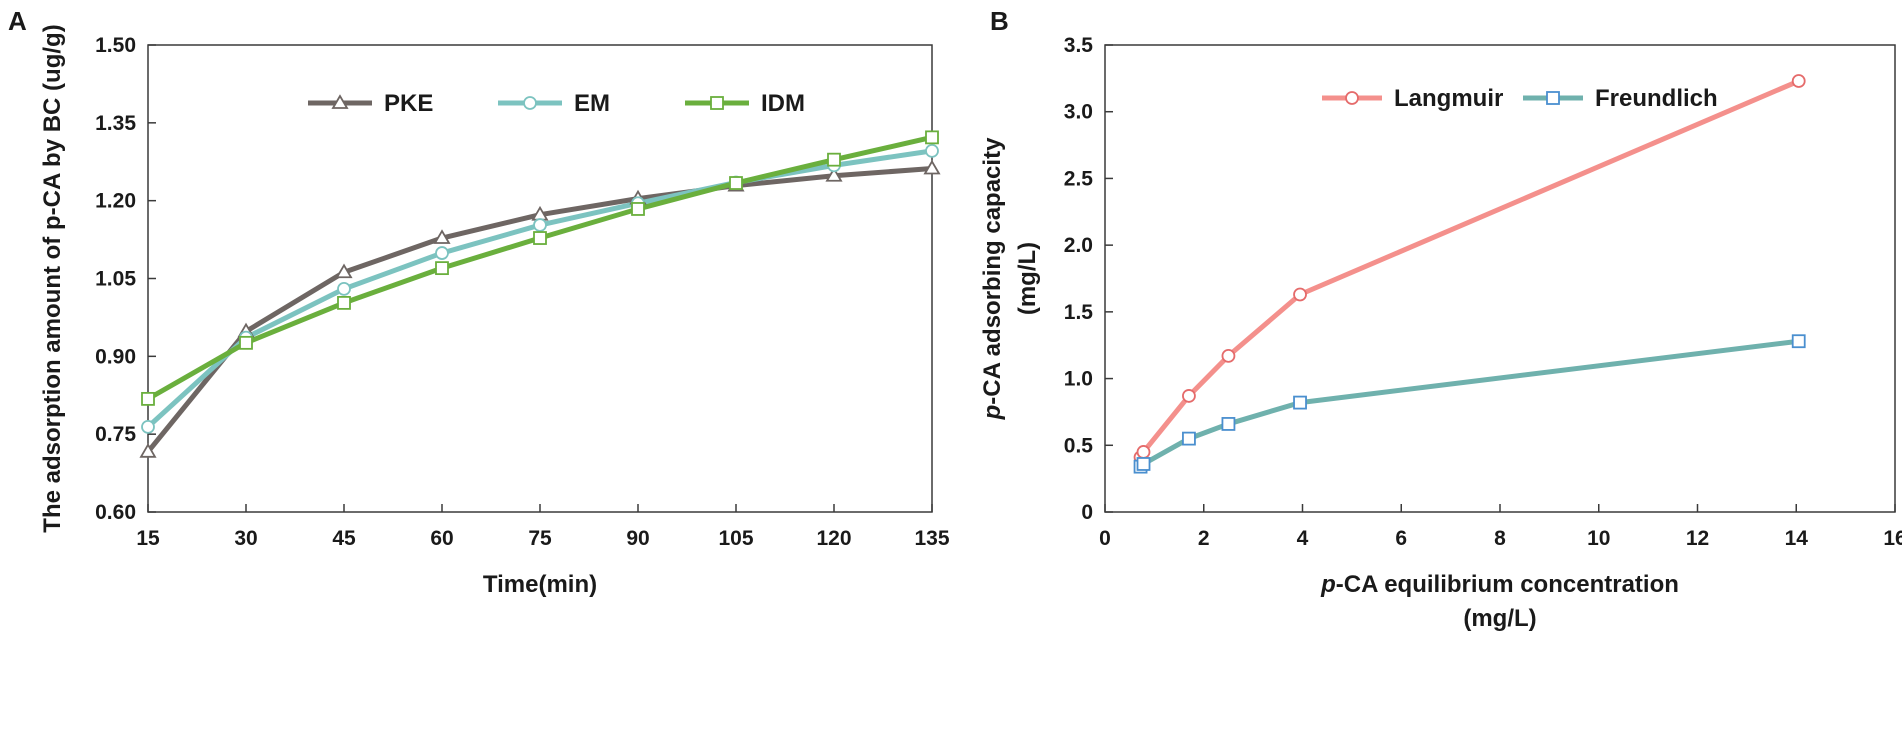 The image size is (1902, 741). I want to click on y-axis-title-rest: -CA adsorbing capacity, so click(992, 271).